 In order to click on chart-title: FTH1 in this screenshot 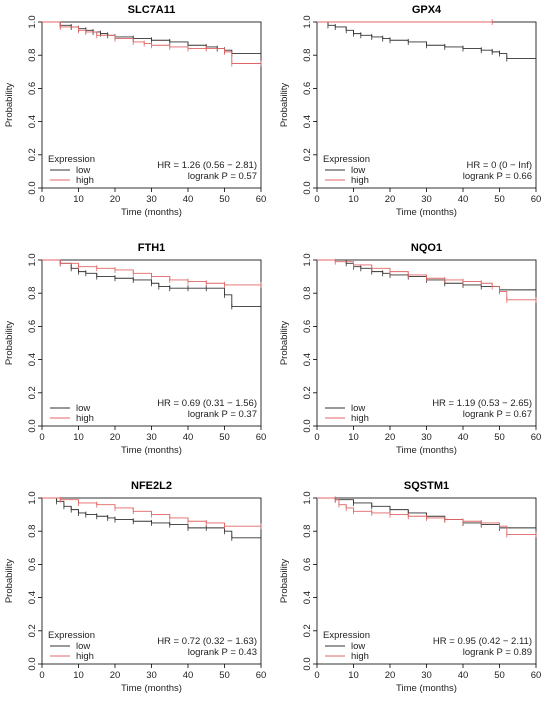, I will do `click(152, 248)`.